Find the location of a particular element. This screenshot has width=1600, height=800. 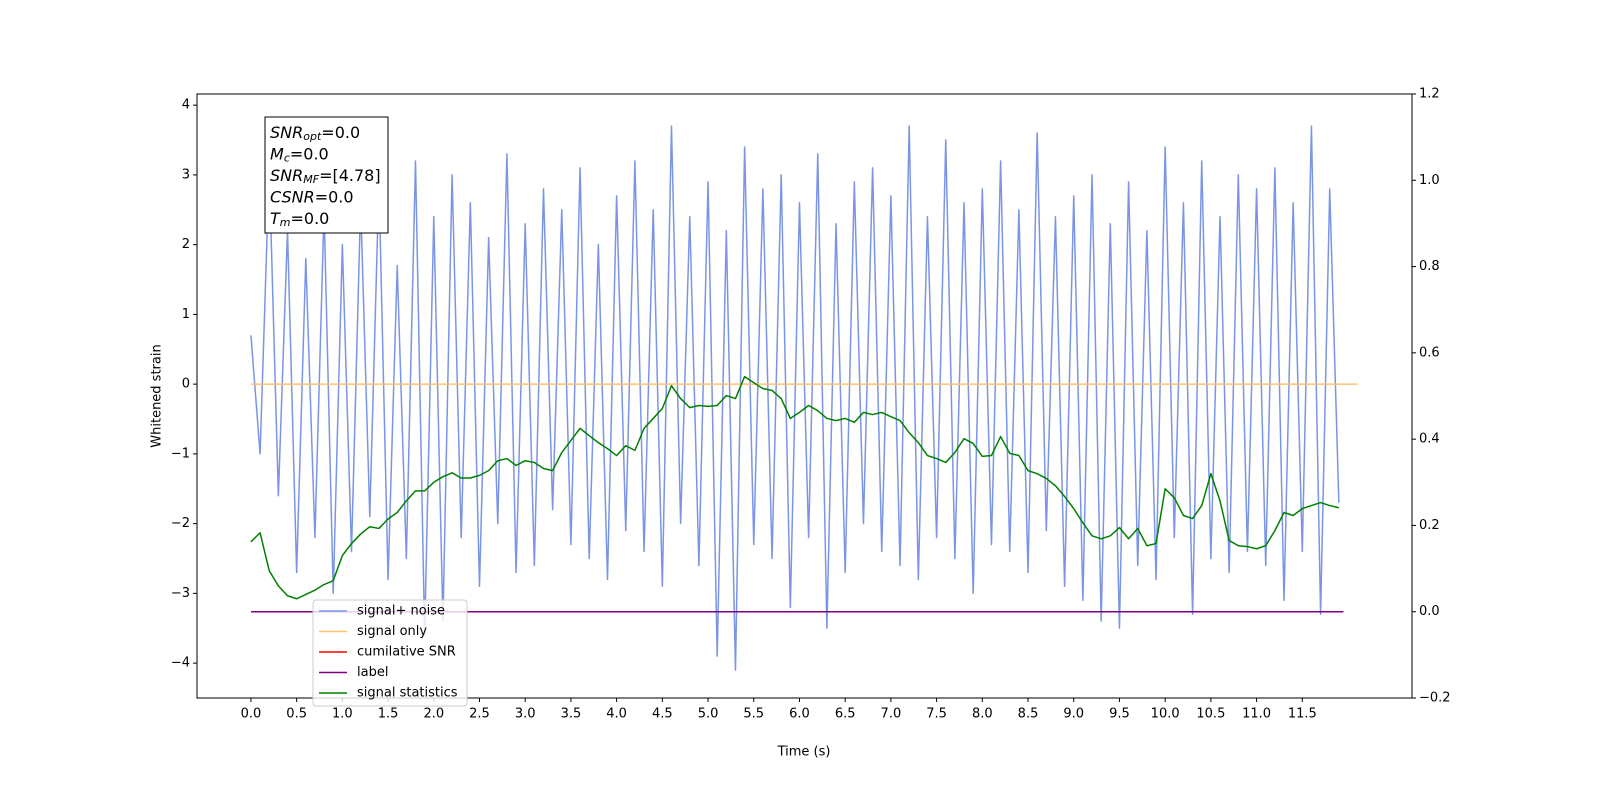

x-tick-label: 6.0 is located at coordinates (799, 714).